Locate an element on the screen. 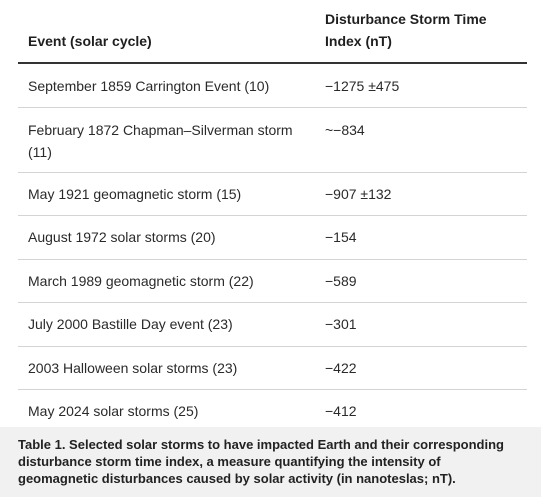  event-cell: August 1972 solar storms (20) is located at coordinates (122, 237).